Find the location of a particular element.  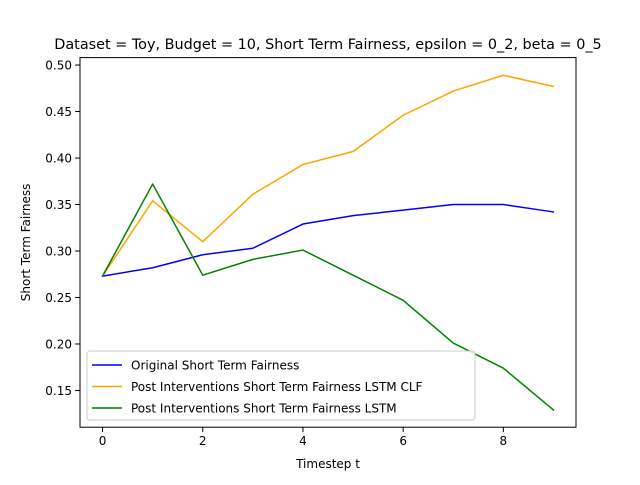

x-tick-label: 4 is located at coordinates (303, 441).